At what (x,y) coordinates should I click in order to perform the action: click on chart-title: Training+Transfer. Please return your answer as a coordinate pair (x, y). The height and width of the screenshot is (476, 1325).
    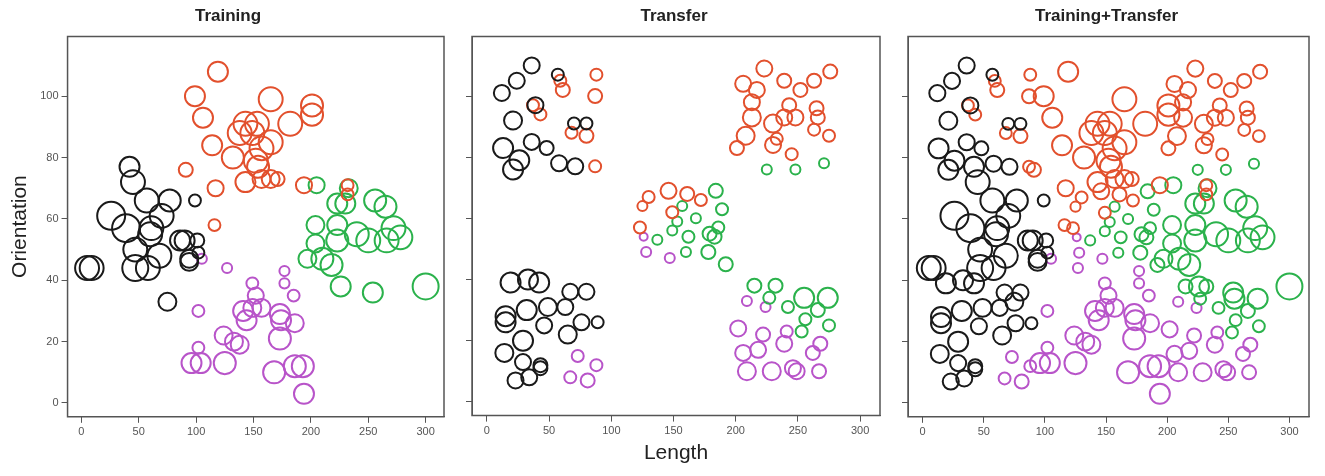
    Looking at the image, I should click on (1106, 15).